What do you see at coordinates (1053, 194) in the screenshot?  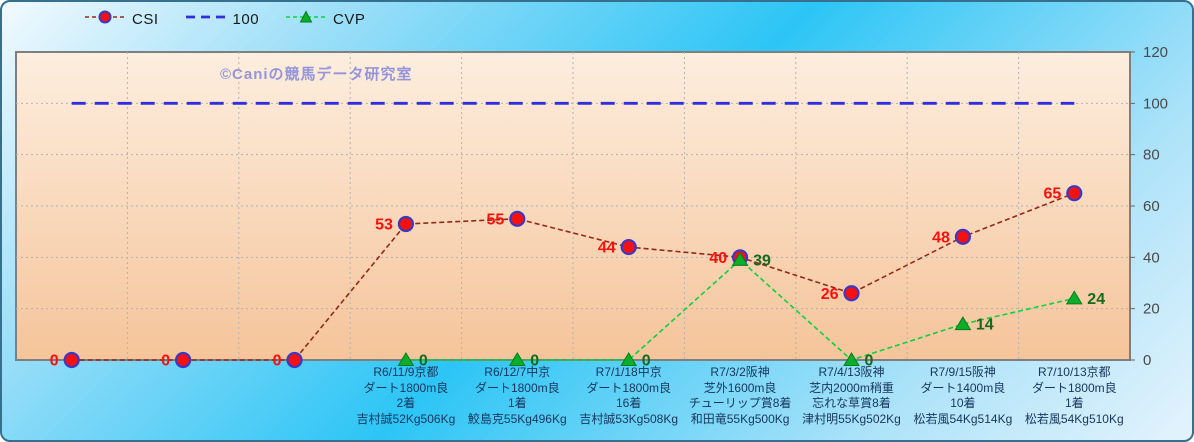 I see `csi-value-label: 65` at bounding box center [1053, 194].